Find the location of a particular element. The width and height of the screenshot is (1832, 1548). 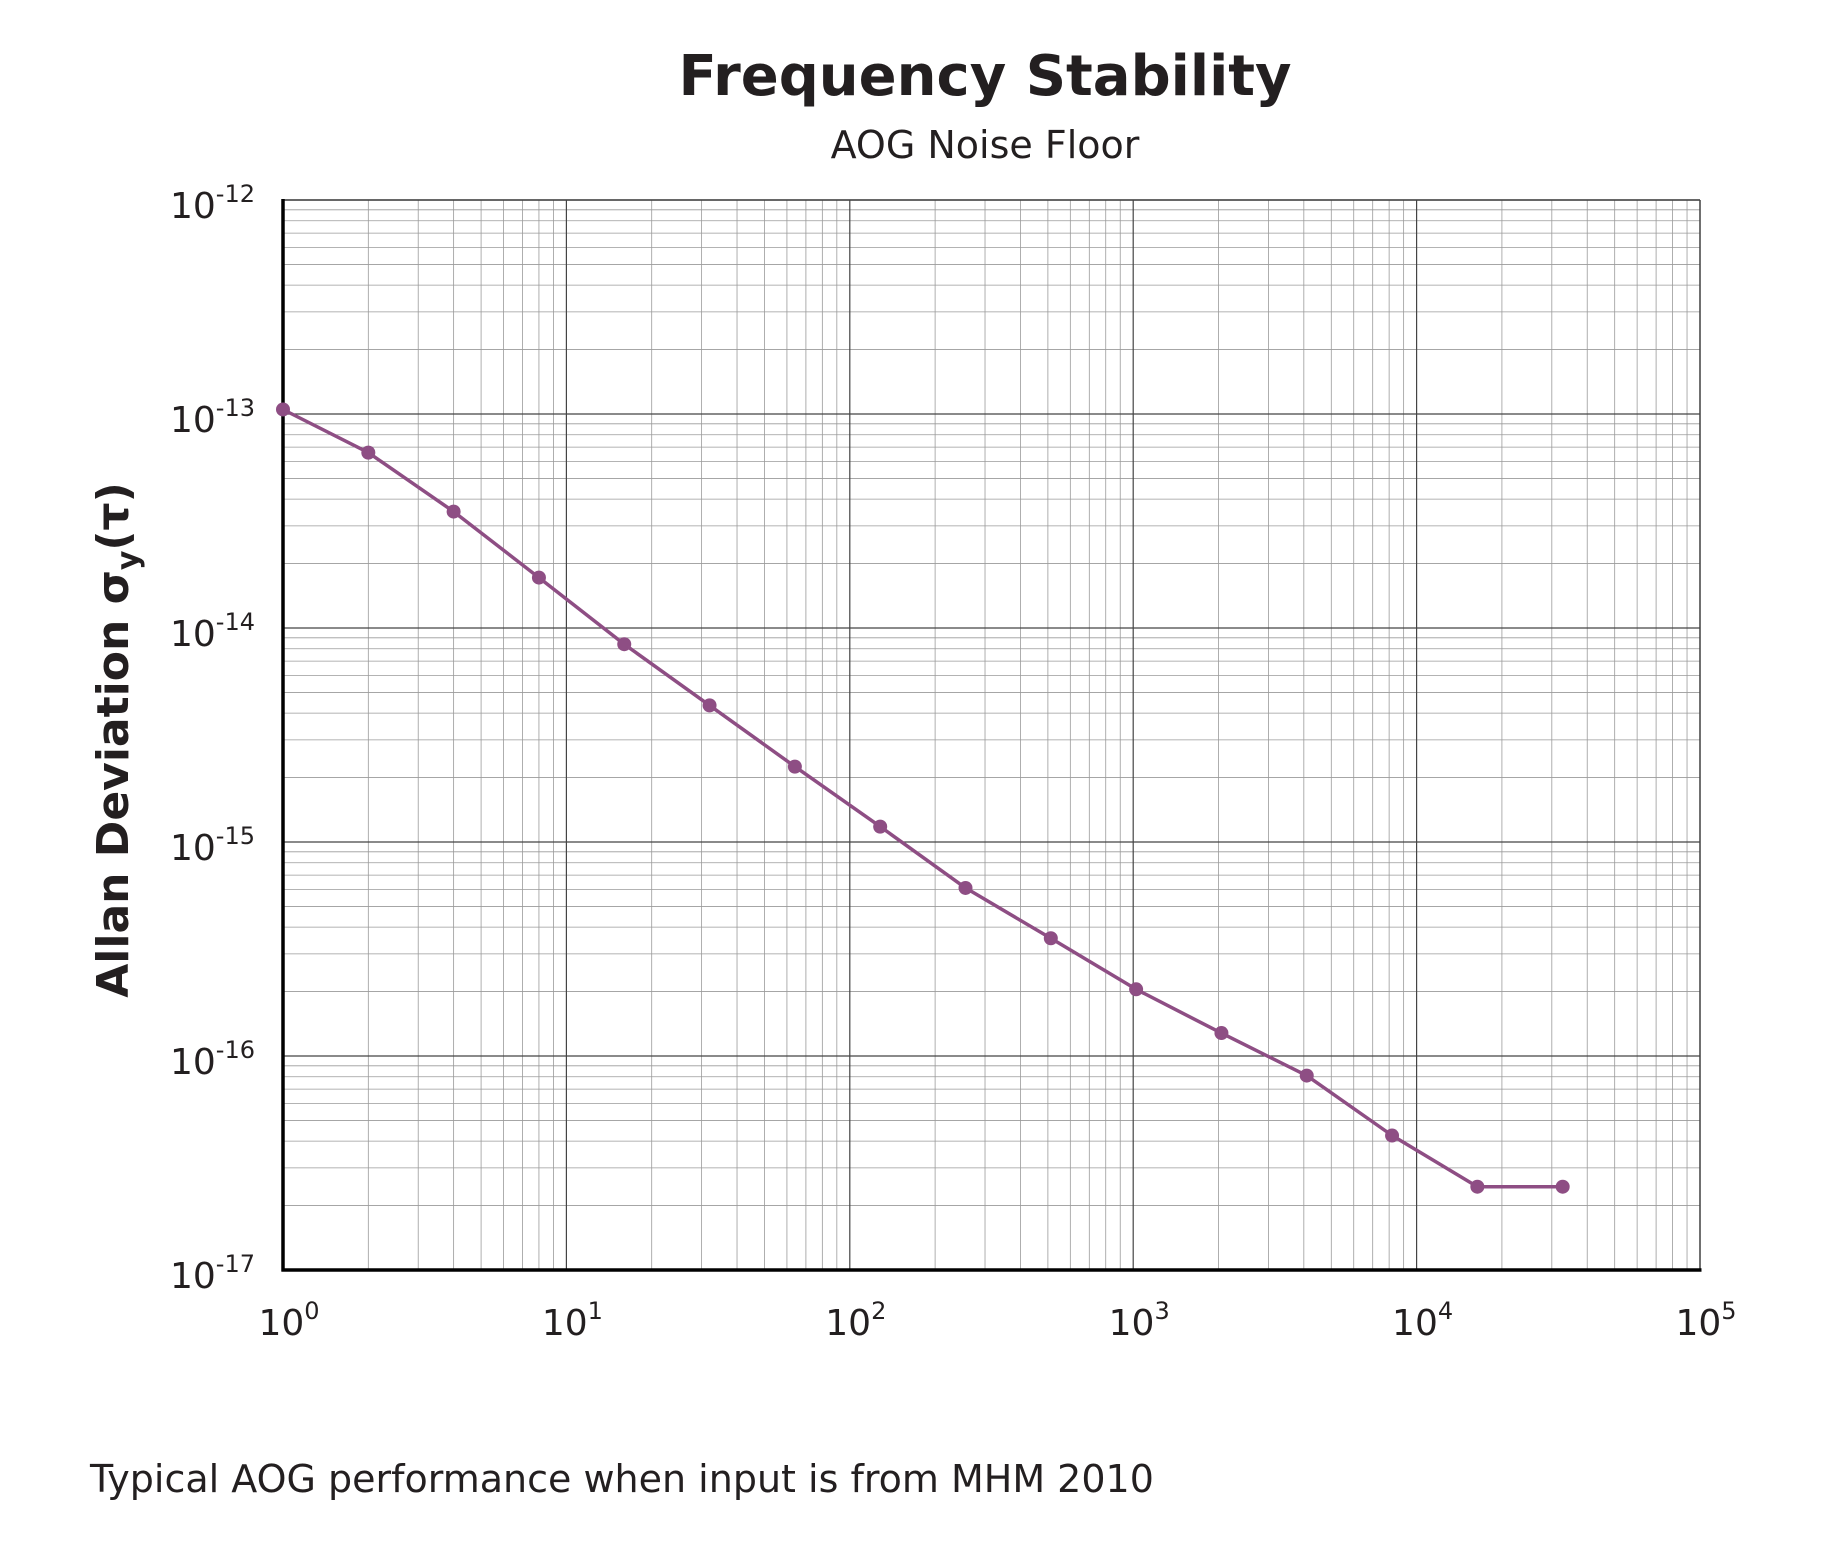

x-tick-exponent: 0 is located at coordinates (311, 1311).